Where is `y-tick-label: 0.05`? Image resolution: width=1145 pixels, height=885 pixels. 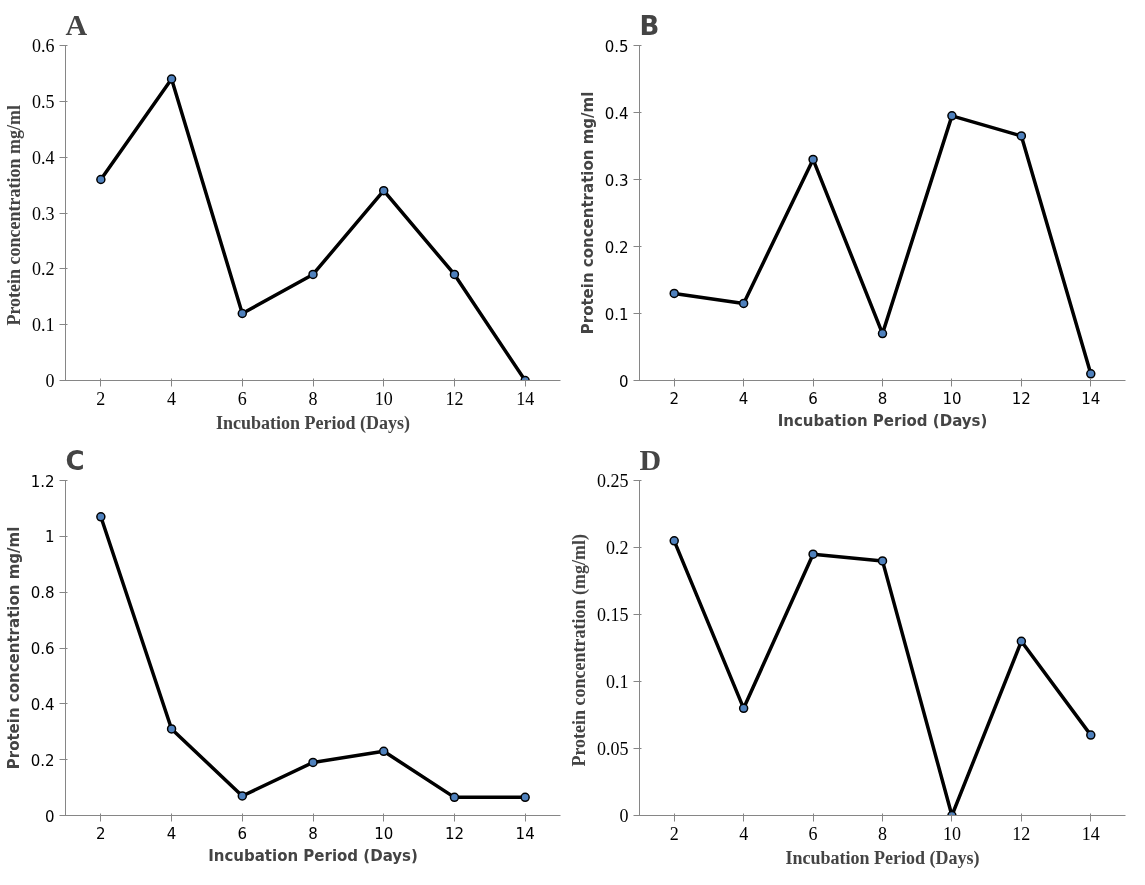
y-tick-label: 0.05 is located at coordinates (613, 749).